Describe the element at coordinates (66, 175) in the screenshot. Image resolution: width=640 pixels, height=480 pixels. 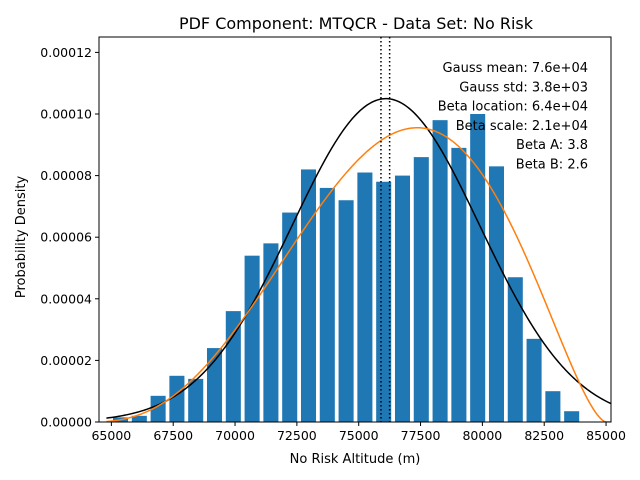
I see `y-tick-label: 0.00008` at that location.